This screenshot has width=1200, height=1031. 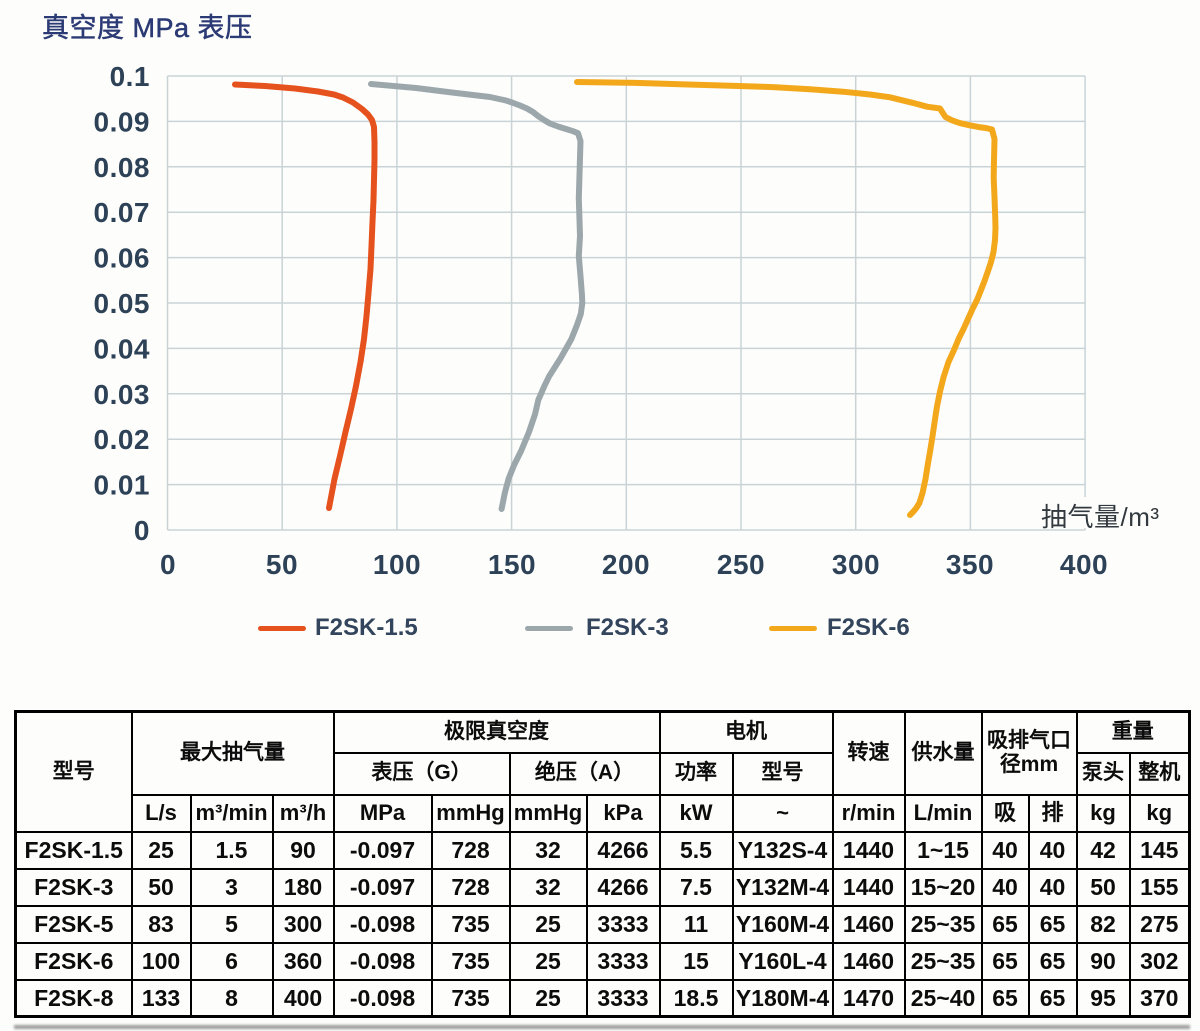 What do you see at coordinates (122, 348) in the screenshot?
I see `svg-text: 0.04` at bounding box center [122, 348].